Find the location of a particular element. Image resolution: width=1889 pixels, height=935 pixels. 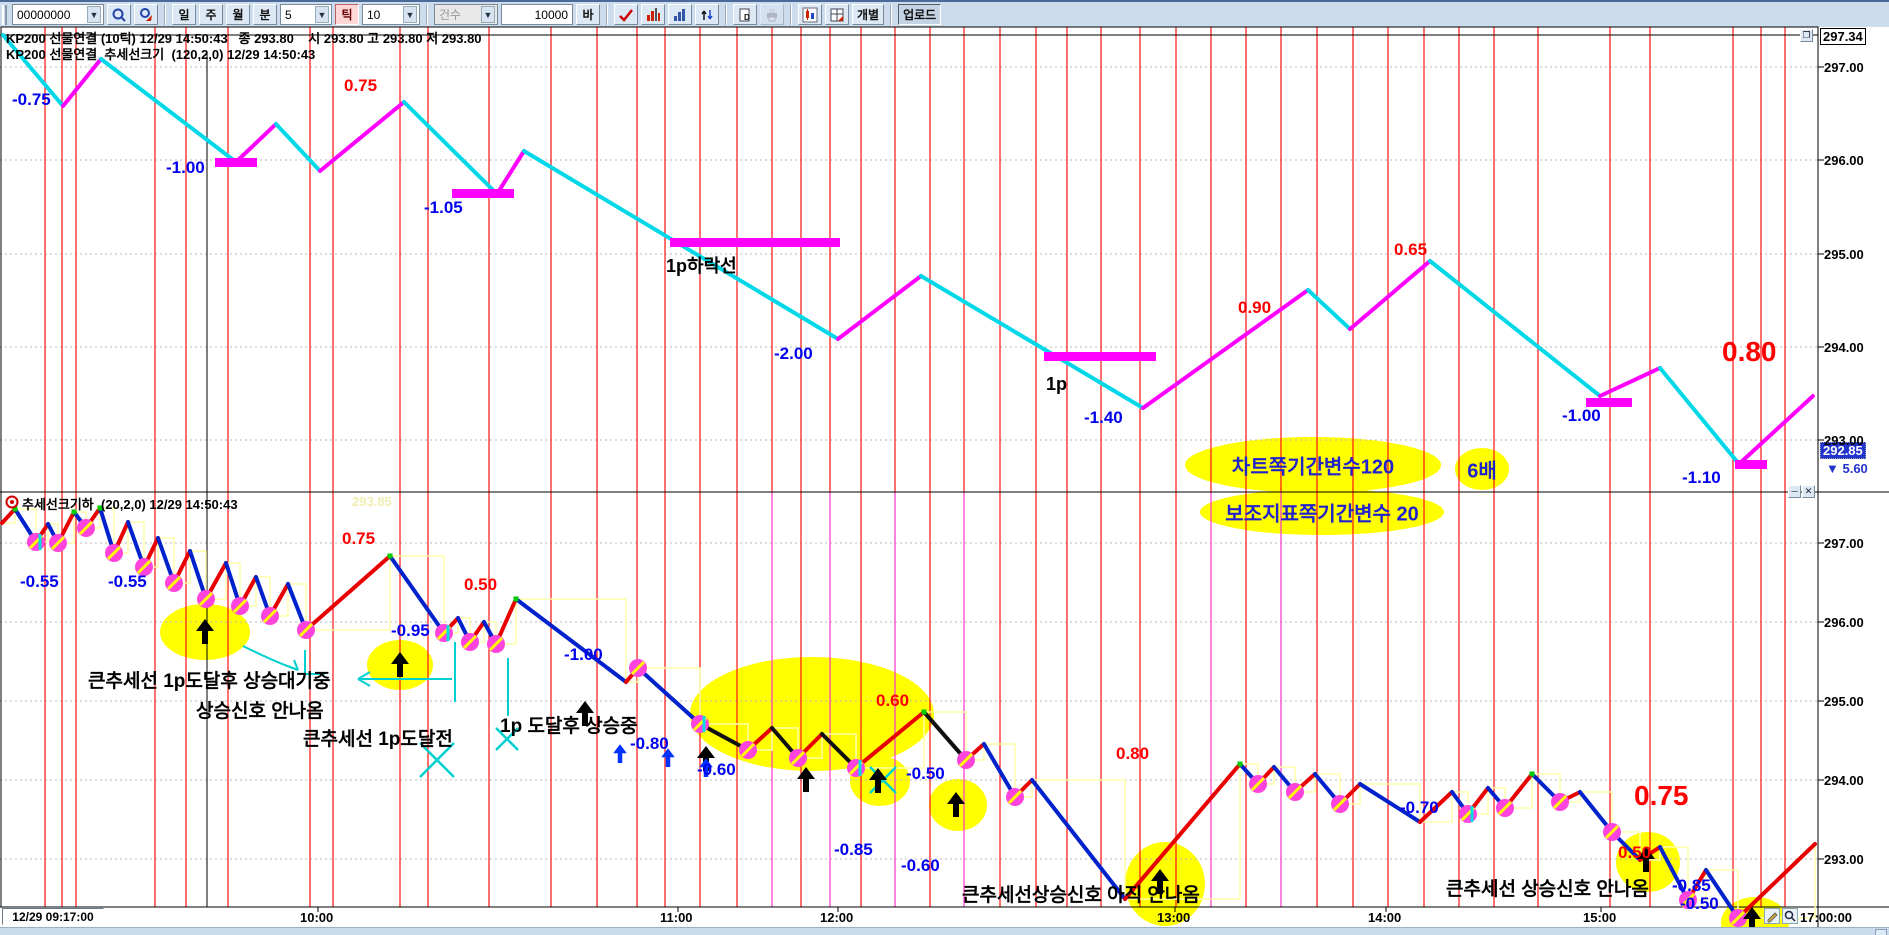

search-icon is located at coordinates (119, 15).